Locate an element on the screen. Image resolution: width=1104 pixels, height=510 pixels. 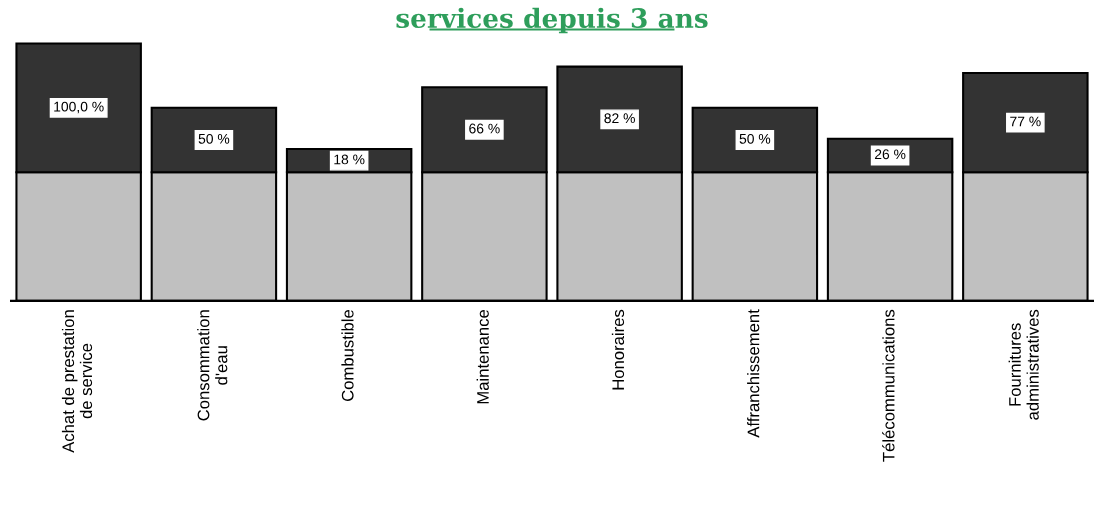
data-label: 18 % is located at coordinates (349, 159).